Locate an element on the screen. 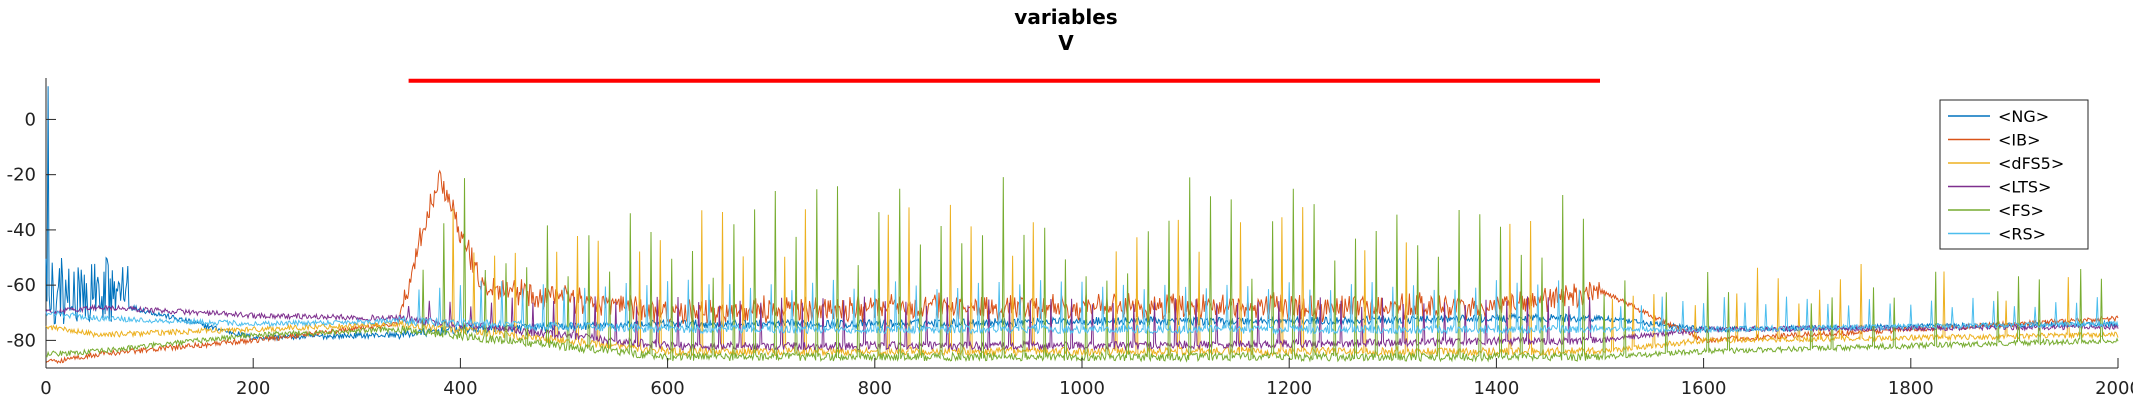 Image resolution: width=2133 pixels, height=400 pixels. legend-box is located at coordinates (2014, 174).